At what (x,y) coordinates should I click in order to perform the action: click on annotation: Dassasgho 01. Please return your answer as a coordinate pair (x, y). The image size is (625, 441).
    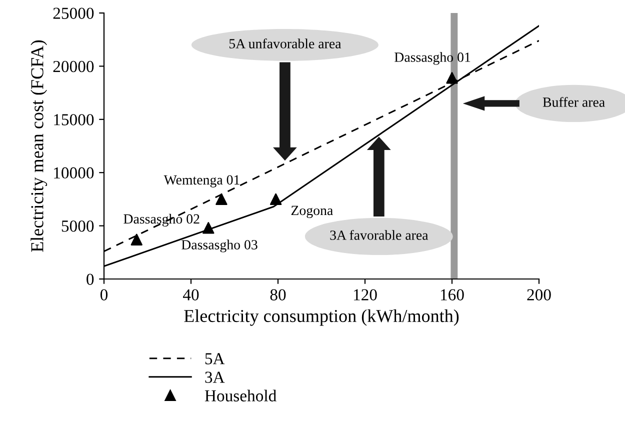
    Looking at the image, I should click on (432, 58).